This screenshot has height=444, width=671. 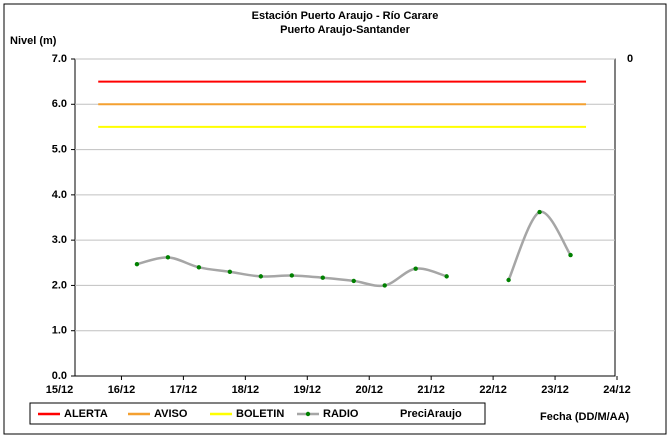 I want to click on legend-label: AVISO, so click(x=171, y=414).